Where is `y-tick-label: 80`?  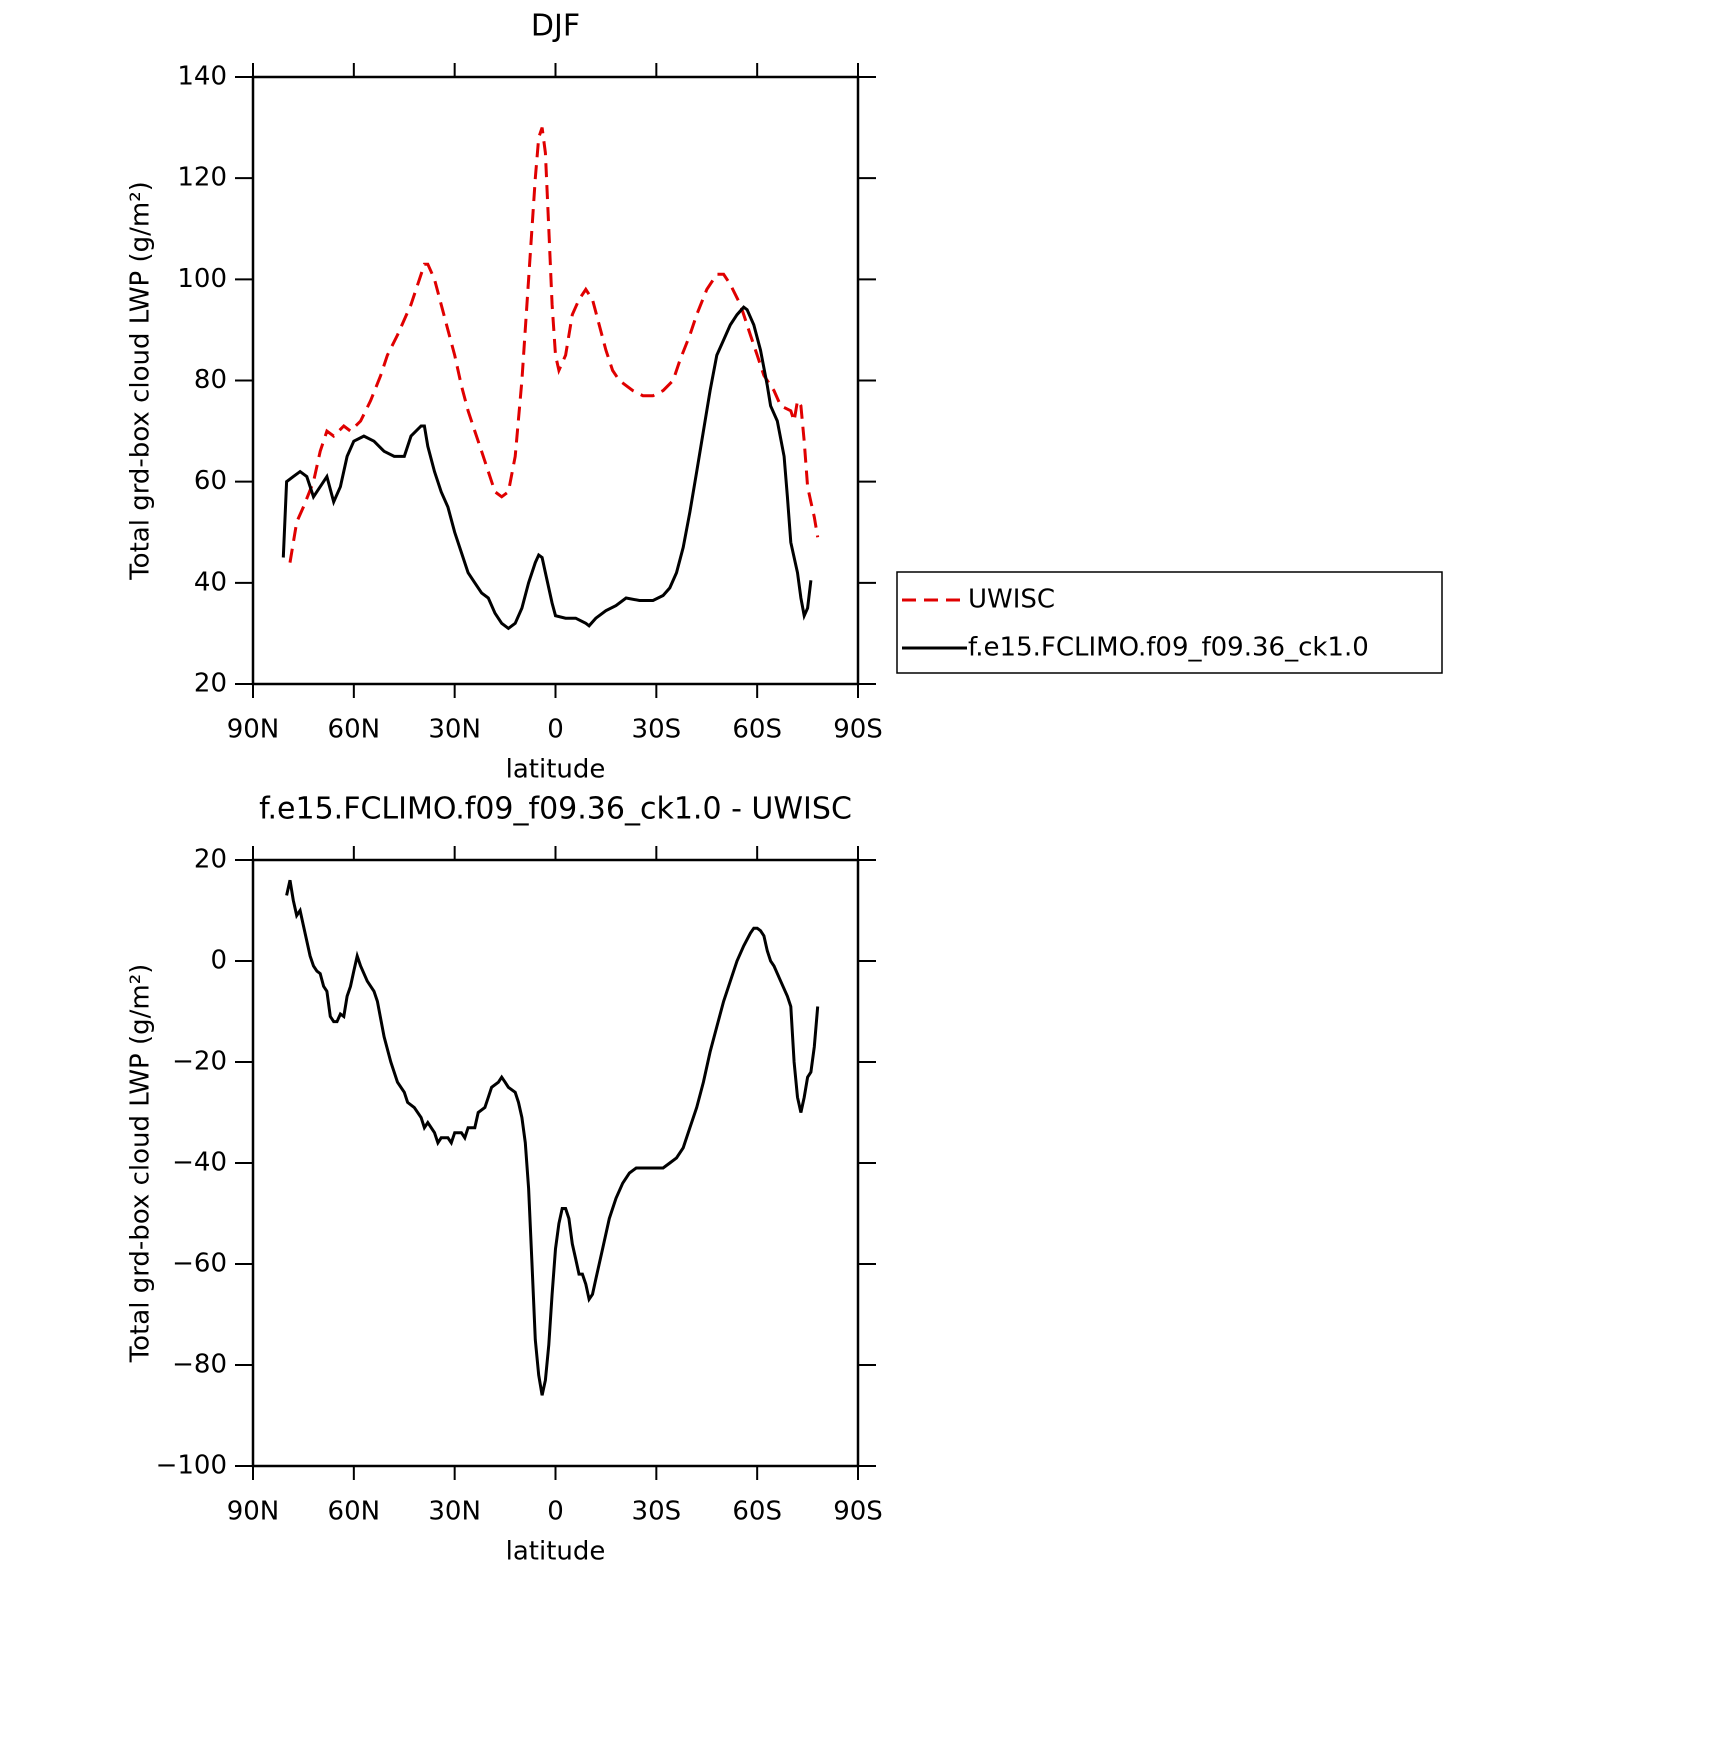 y-tick-label: 80 is located at coordinates (210, 380).